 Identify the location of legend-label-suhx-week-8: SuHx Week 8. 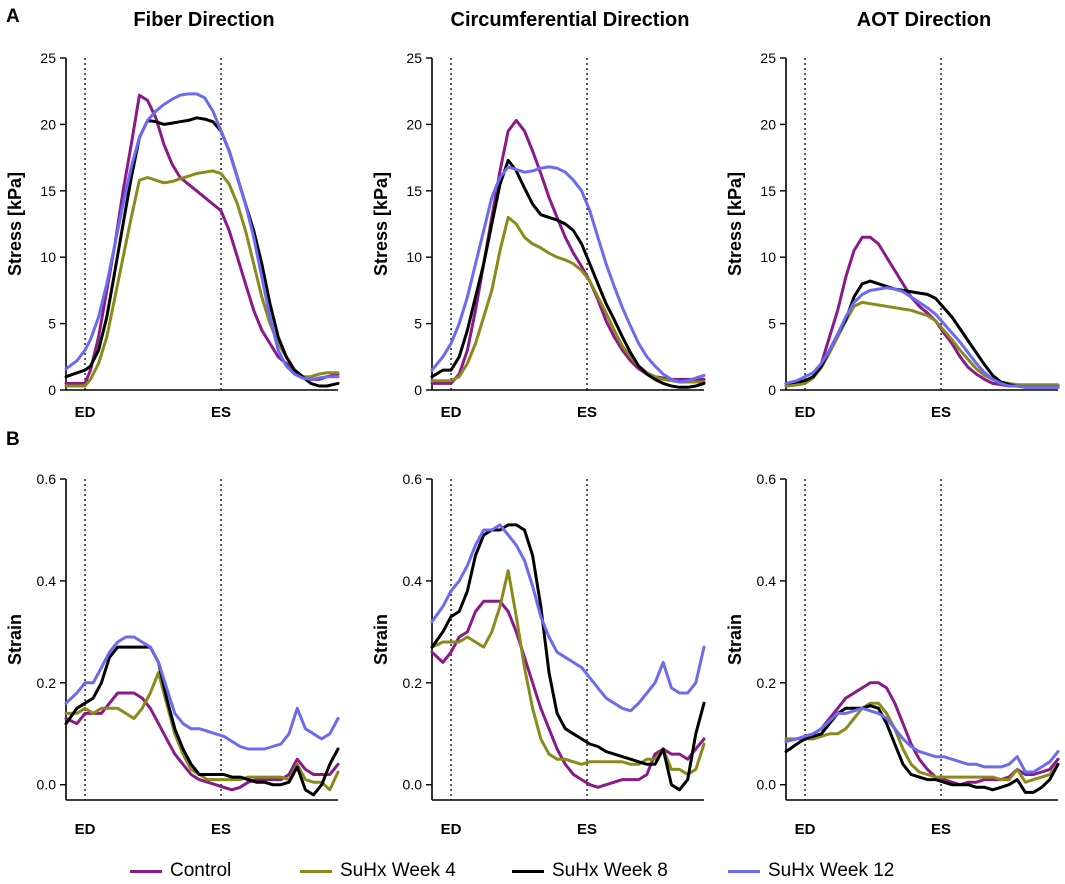
(610, 870).